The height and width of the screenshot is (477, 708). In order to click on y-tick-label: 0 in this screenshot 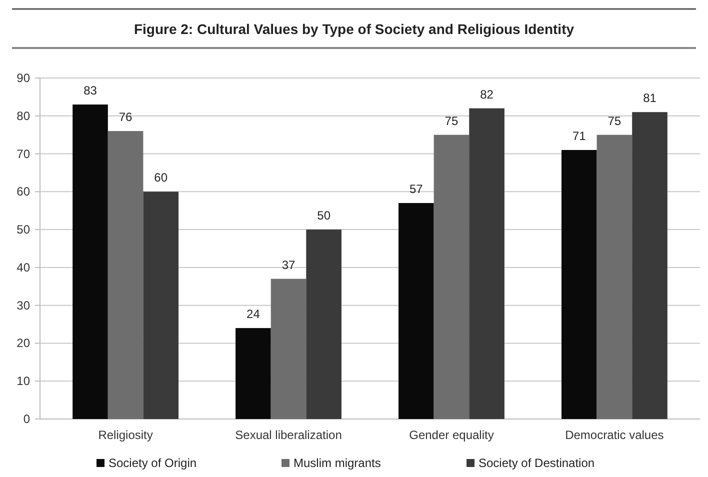, I will do `click(26, 419)`.